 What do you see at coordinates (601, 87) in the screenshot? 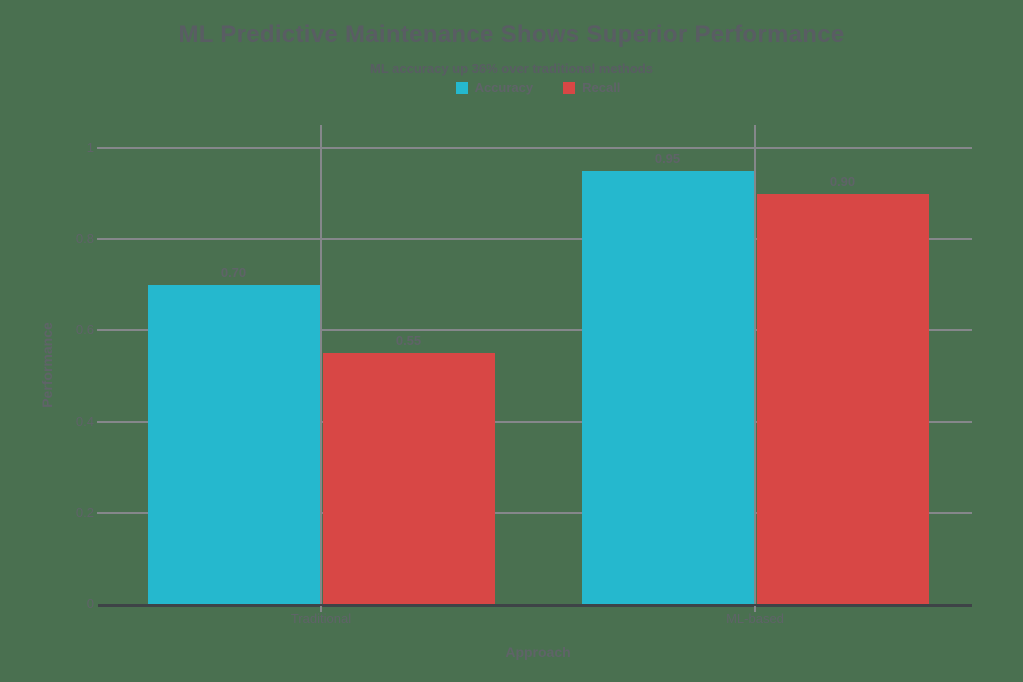
I see `legend-label-recall: Recall` at bounding box center [601, 87].